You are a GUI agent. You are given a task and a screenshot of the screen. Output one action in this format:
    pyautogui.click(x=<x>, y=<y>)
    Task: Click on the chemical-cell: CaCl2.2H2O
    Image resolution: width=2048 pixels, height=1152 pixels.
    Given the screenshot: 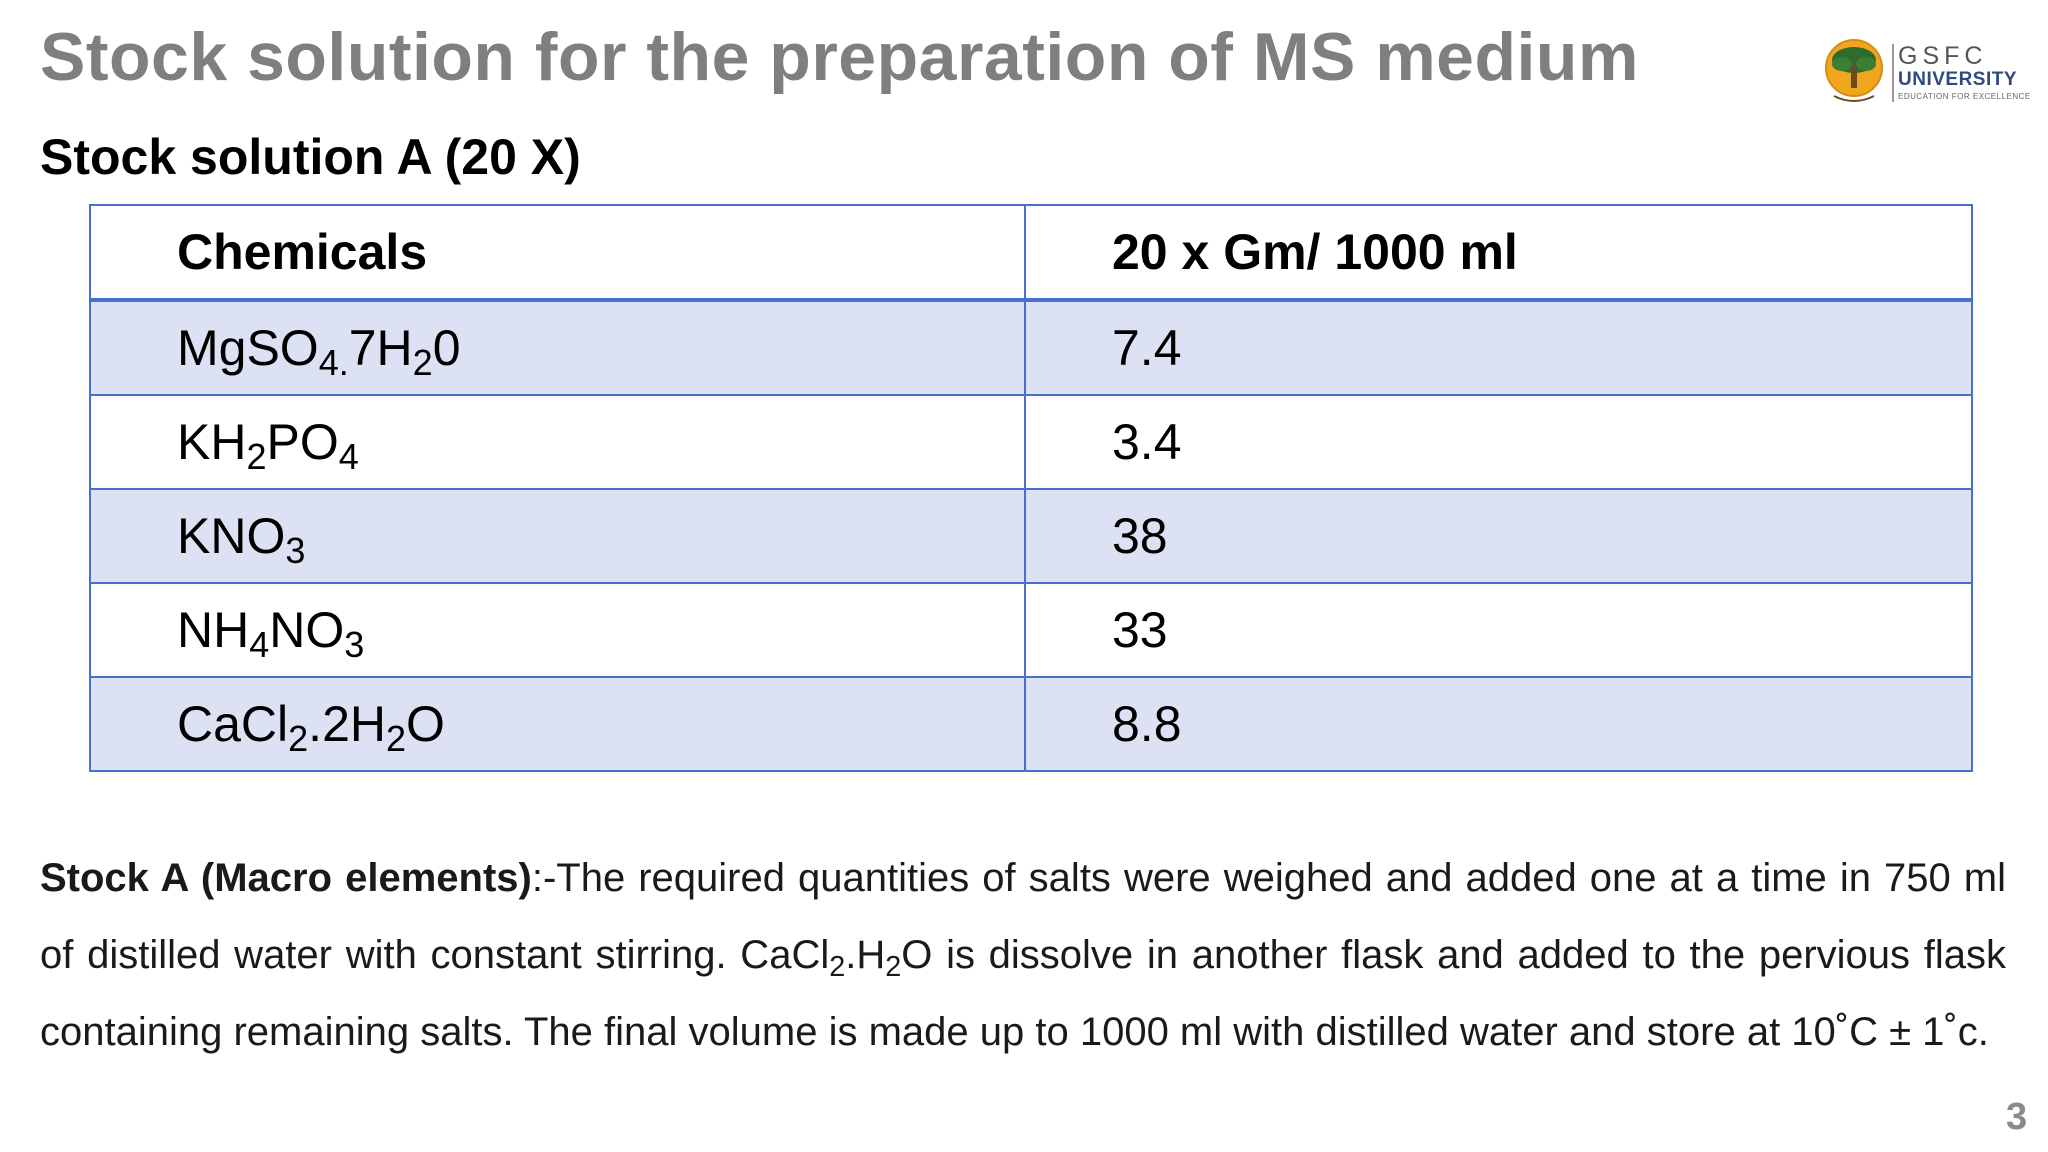 What is the action you would take?
    pyautogui.click(x=557, y=724)
    